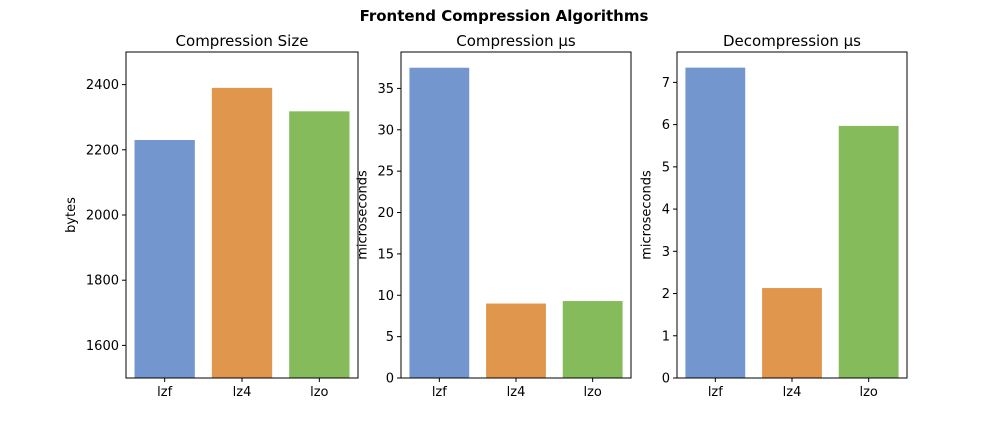 Image resolution: width=1008 pixels, height=432 pixels. What do you see at coordinates (385, 172) in the screenshot?
I see `y-tick-label: 25` at bounding box center [385, 172].